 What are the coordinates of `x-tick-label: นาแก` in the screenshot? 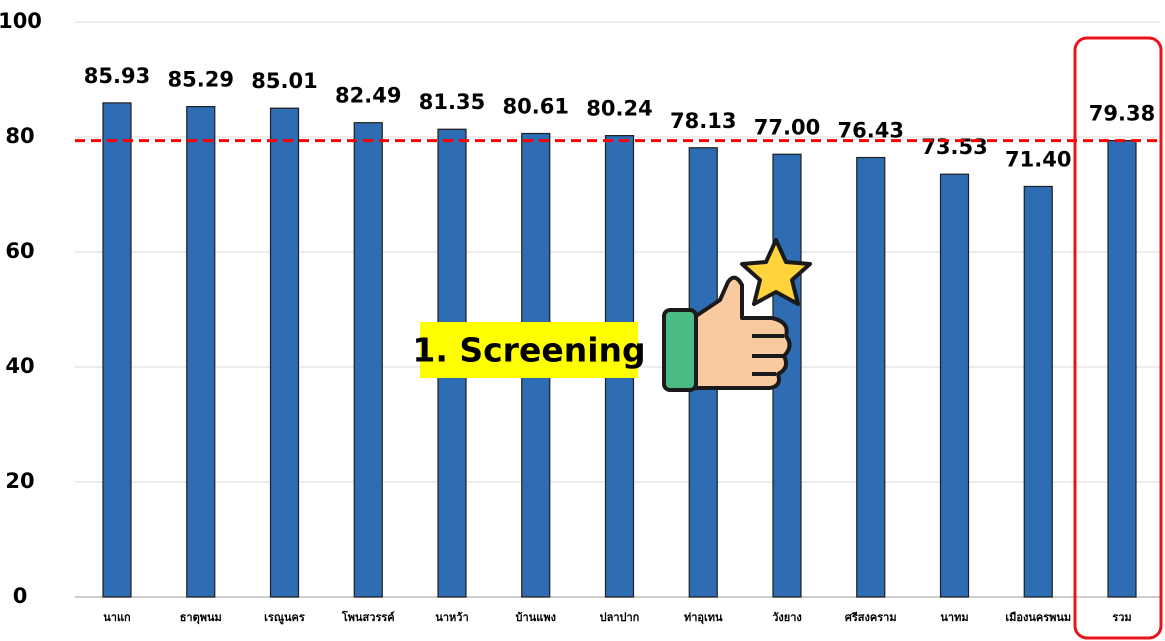 It's located at (117, 617).